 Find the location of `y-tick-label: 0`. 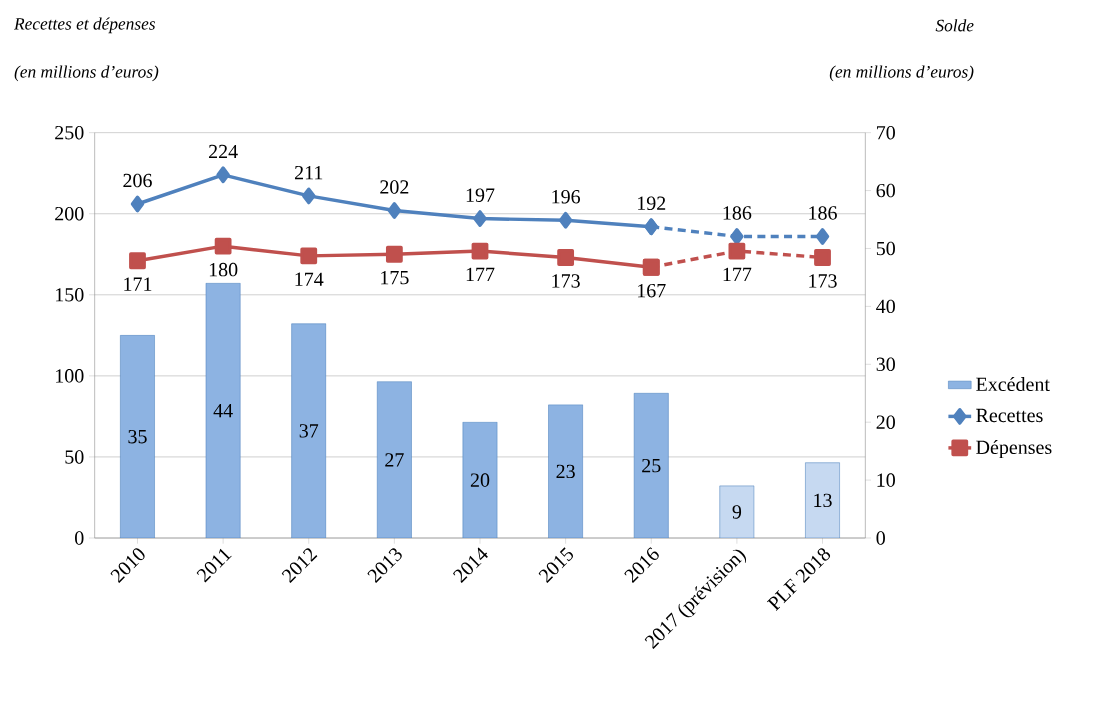

y-tick-label: 0 is located at coordinates (79, 538).